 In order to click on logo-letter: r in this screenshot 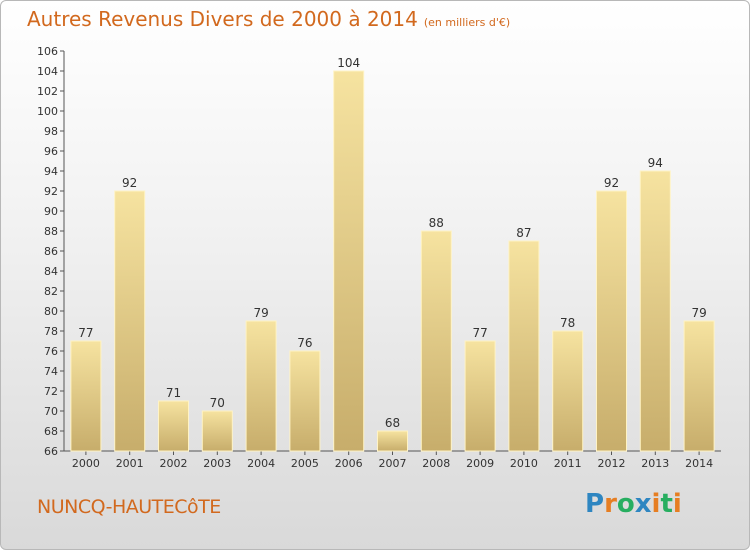, I will do `click(610, 504)`.